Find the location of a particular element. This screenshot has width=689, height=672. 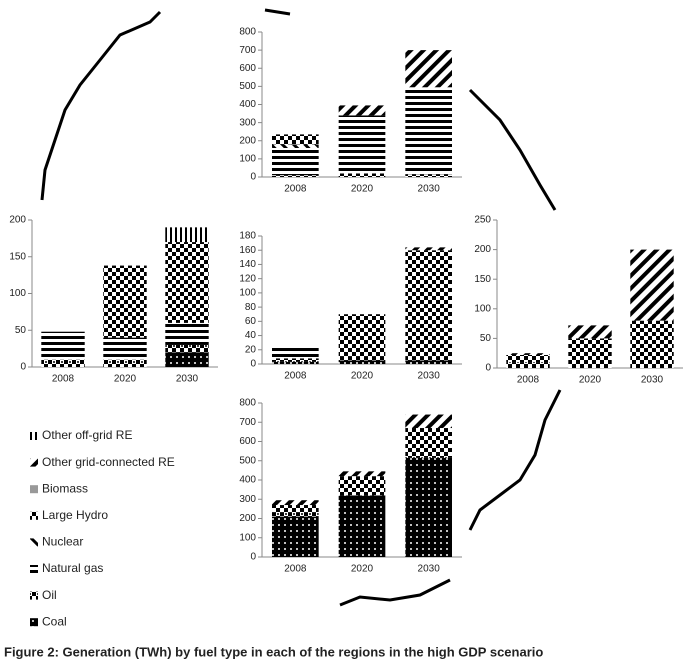

y-tick-label: 60 is located at coordinates (251, 321).